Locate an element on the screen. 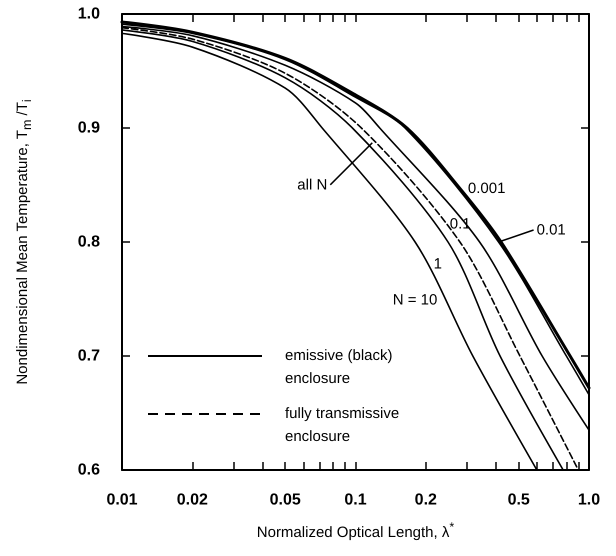  annotation: N = 10 is located at coordinates (415, 300).